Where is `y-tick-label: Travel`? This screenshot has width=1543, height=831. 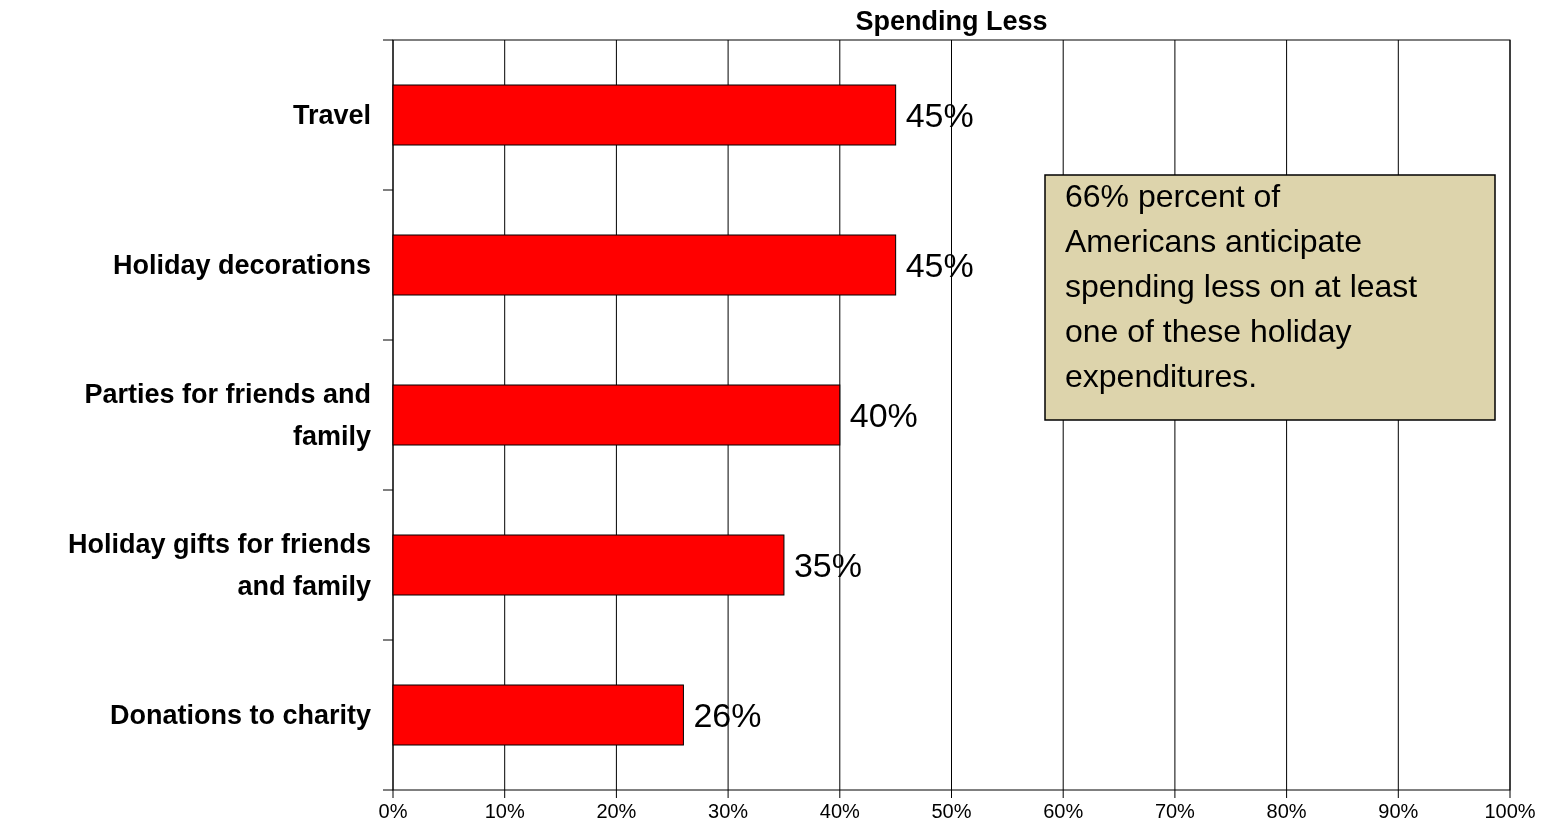
y-tick-label: Travel is located at coordinates (331, 115).